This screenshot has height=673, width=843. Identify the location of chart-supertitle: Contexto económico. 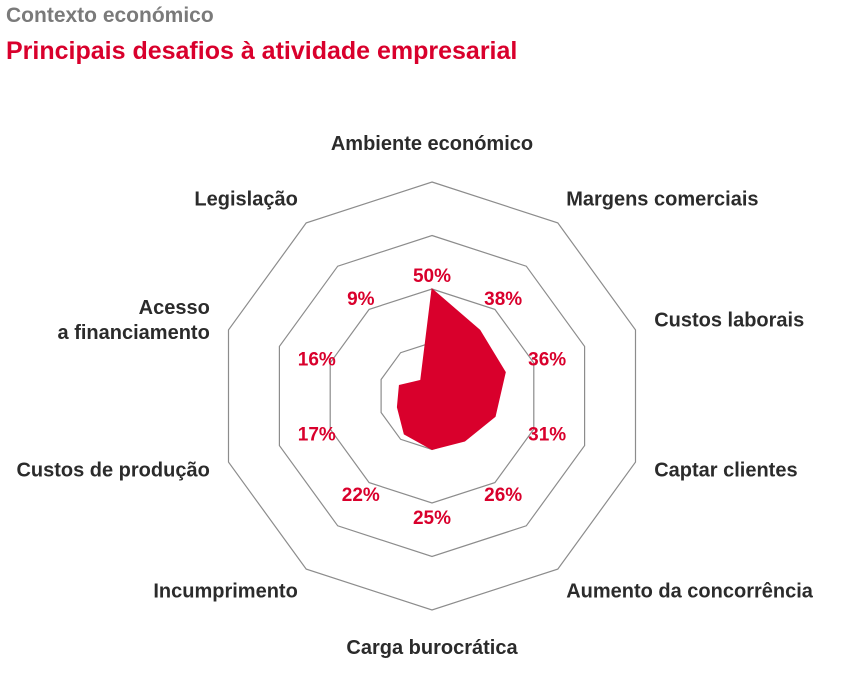
(110, 15).